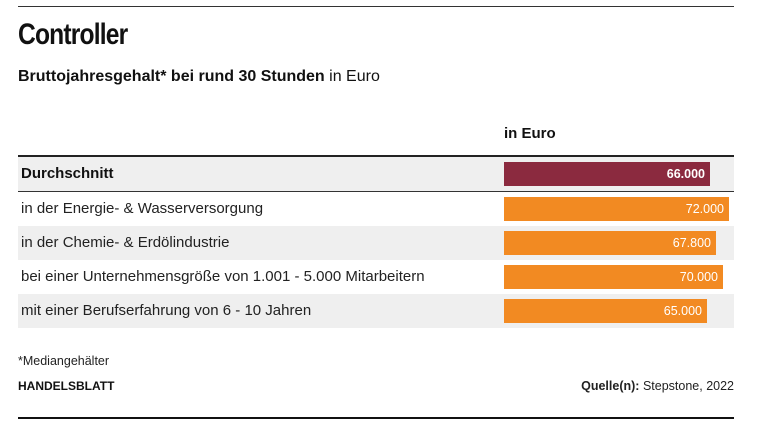 Image resolution: width=760 pixels, height=430 pixels. Describe the element at coordinates (682, 311) in the screenshot. I see `bar-value-label: 65.000` at that location.